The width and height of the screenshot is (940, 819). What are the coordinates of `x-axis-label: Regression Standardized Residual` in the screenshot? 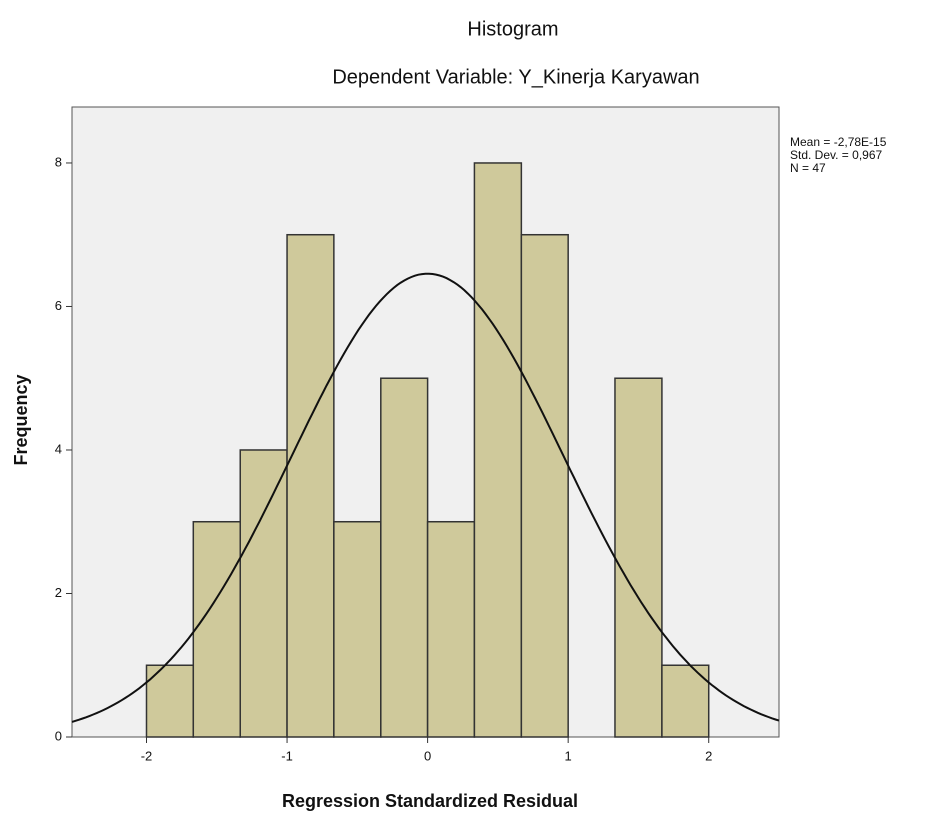 It's located at (430, 801).